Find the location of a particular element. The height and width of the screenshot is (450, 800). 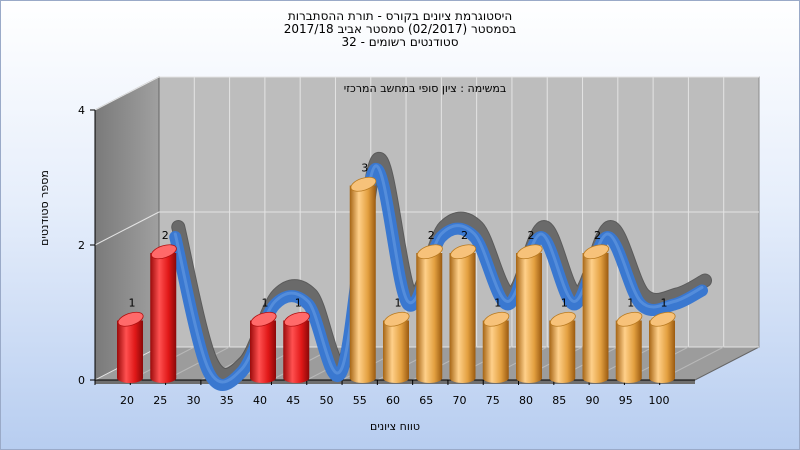

x-tick-label: 75 is located at coordinates (493, 400).